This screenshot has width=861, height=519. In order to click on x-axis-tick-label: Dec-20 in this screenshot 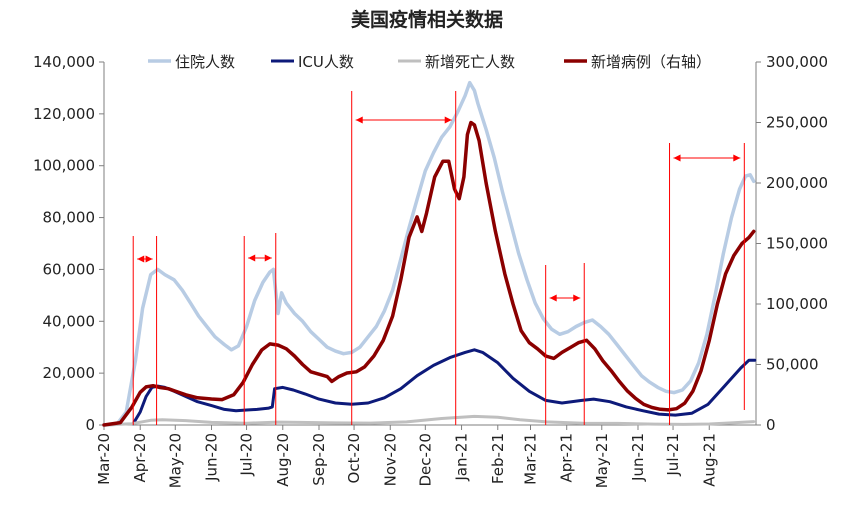, I will do `click(425, 460)`.